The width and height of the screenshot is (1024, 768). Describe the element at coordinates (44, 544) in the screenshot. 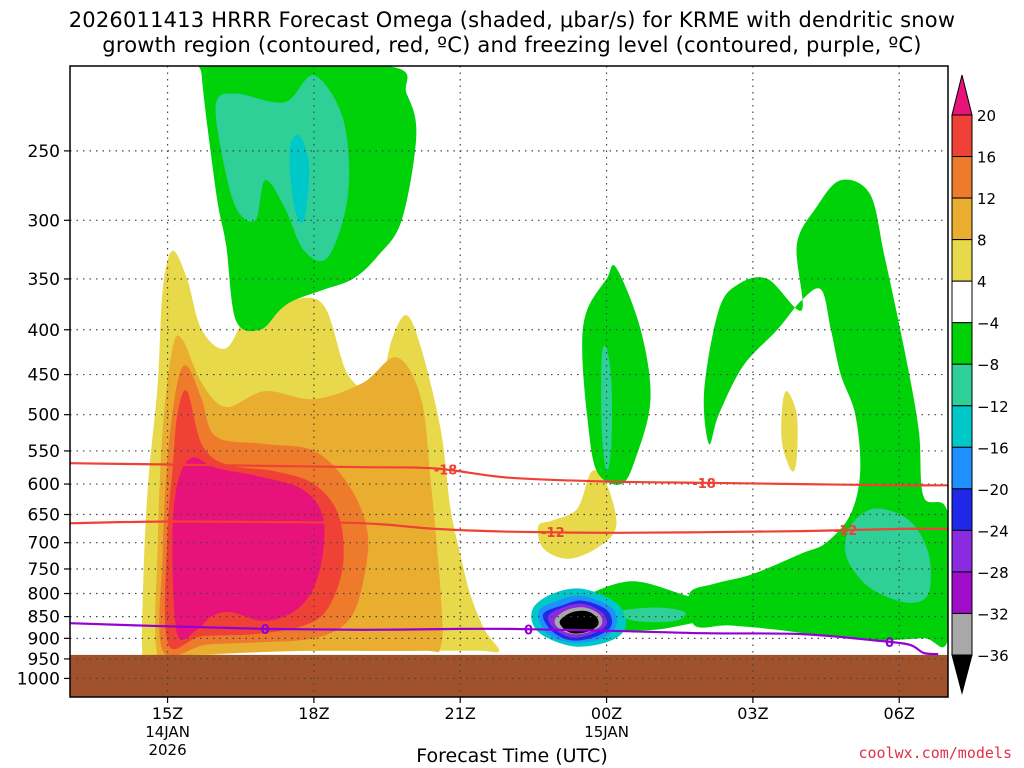

I see `y-tick-label: 700` at that location.